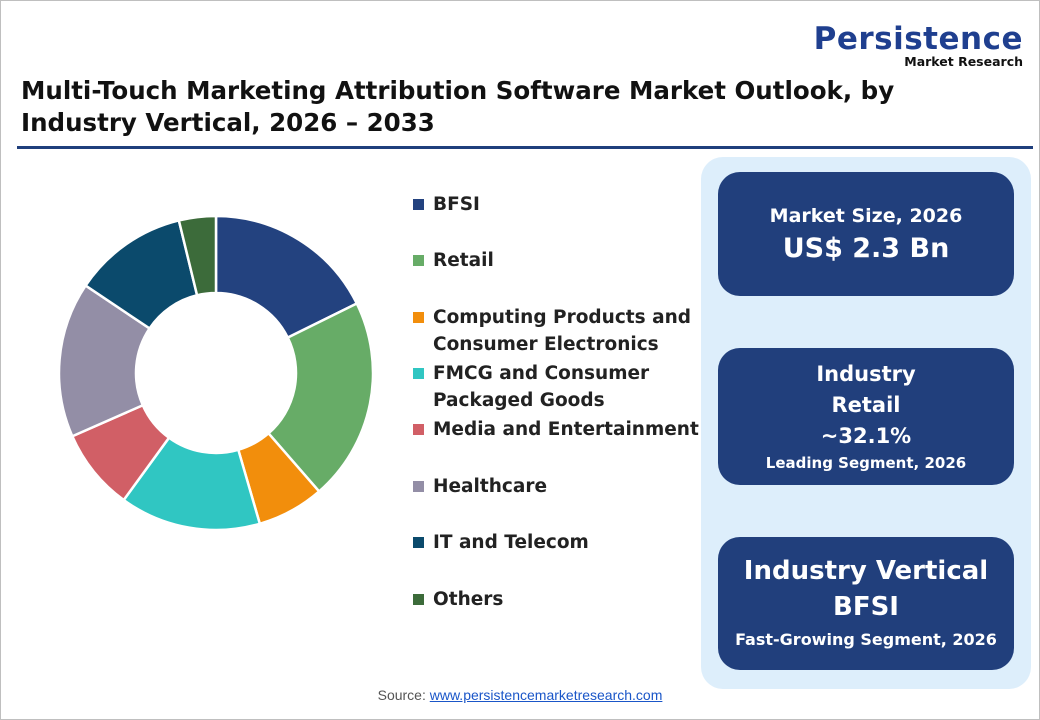 The height and width of the screenshot is (720, 1040). I want to click on legend-label: Media and Entertainment, so click(566, 429).